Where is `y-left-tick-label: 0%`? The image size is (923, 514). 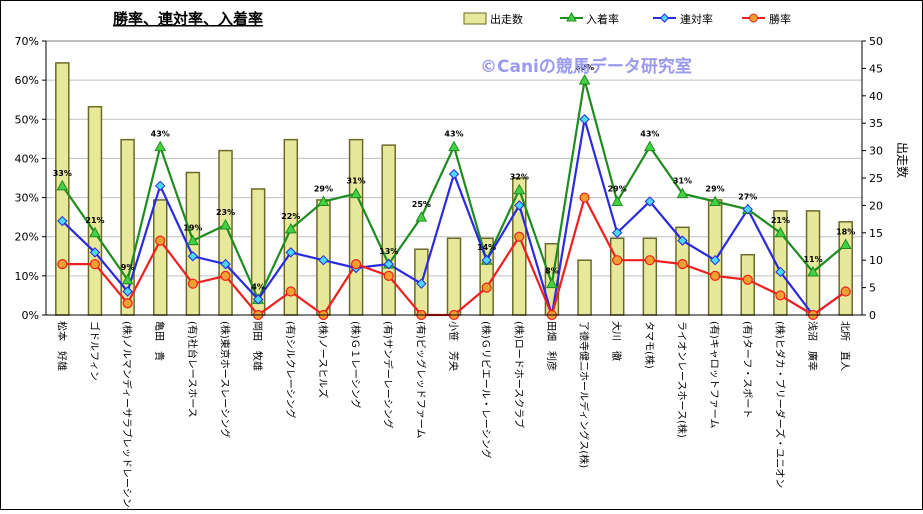 y-left-tick-label: 0% is located at coordinates (30, 315).